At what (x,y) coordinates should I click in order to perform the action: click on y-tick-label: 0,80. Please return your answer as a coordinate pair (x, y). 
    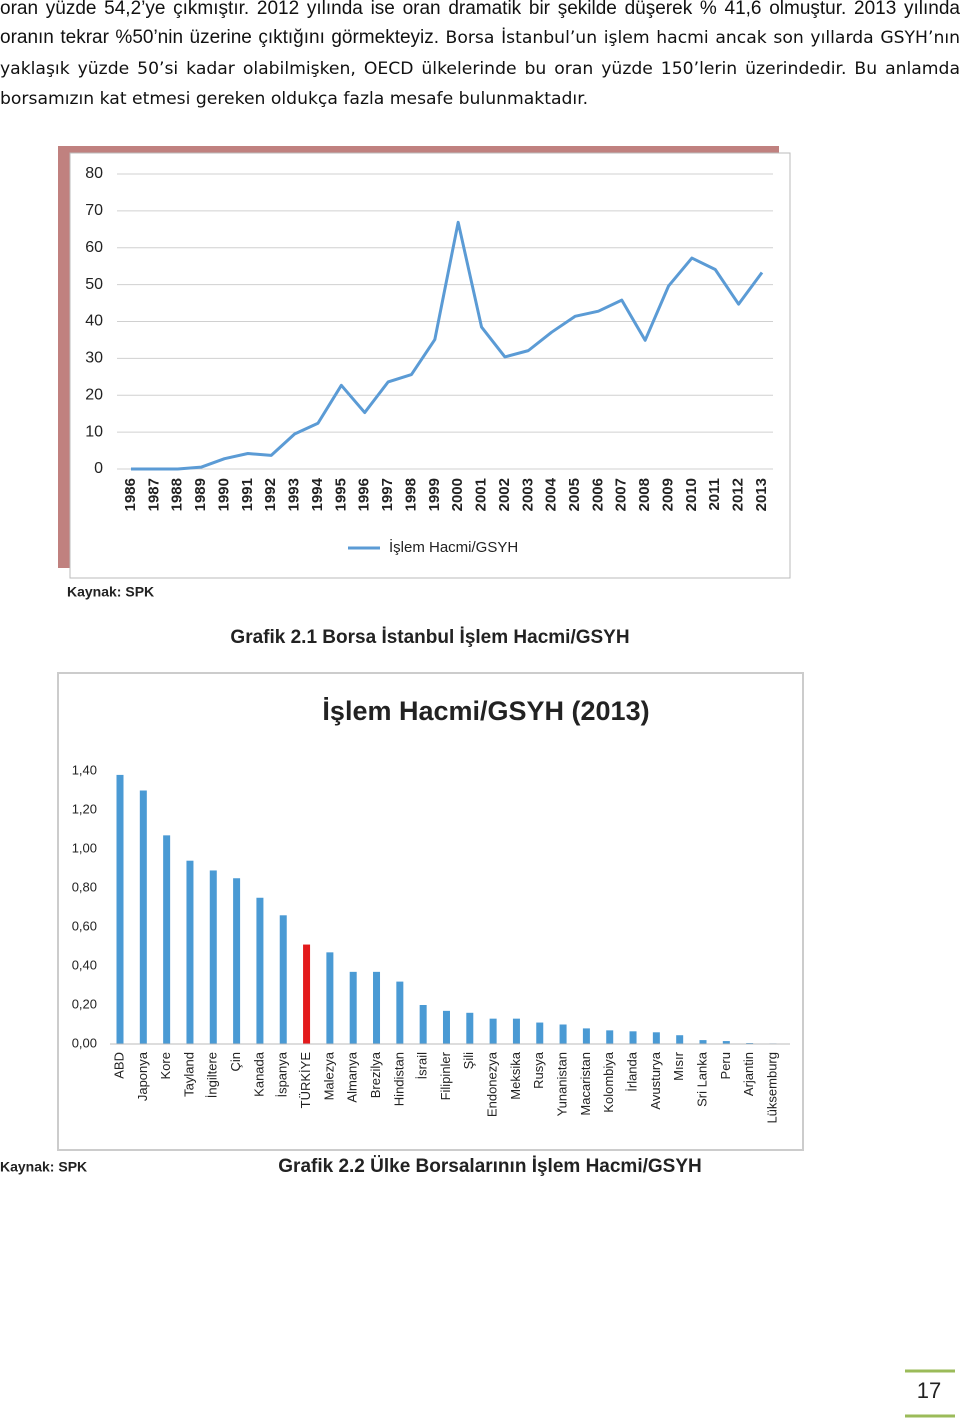
    Looking at the image, I should click on (84, 886).